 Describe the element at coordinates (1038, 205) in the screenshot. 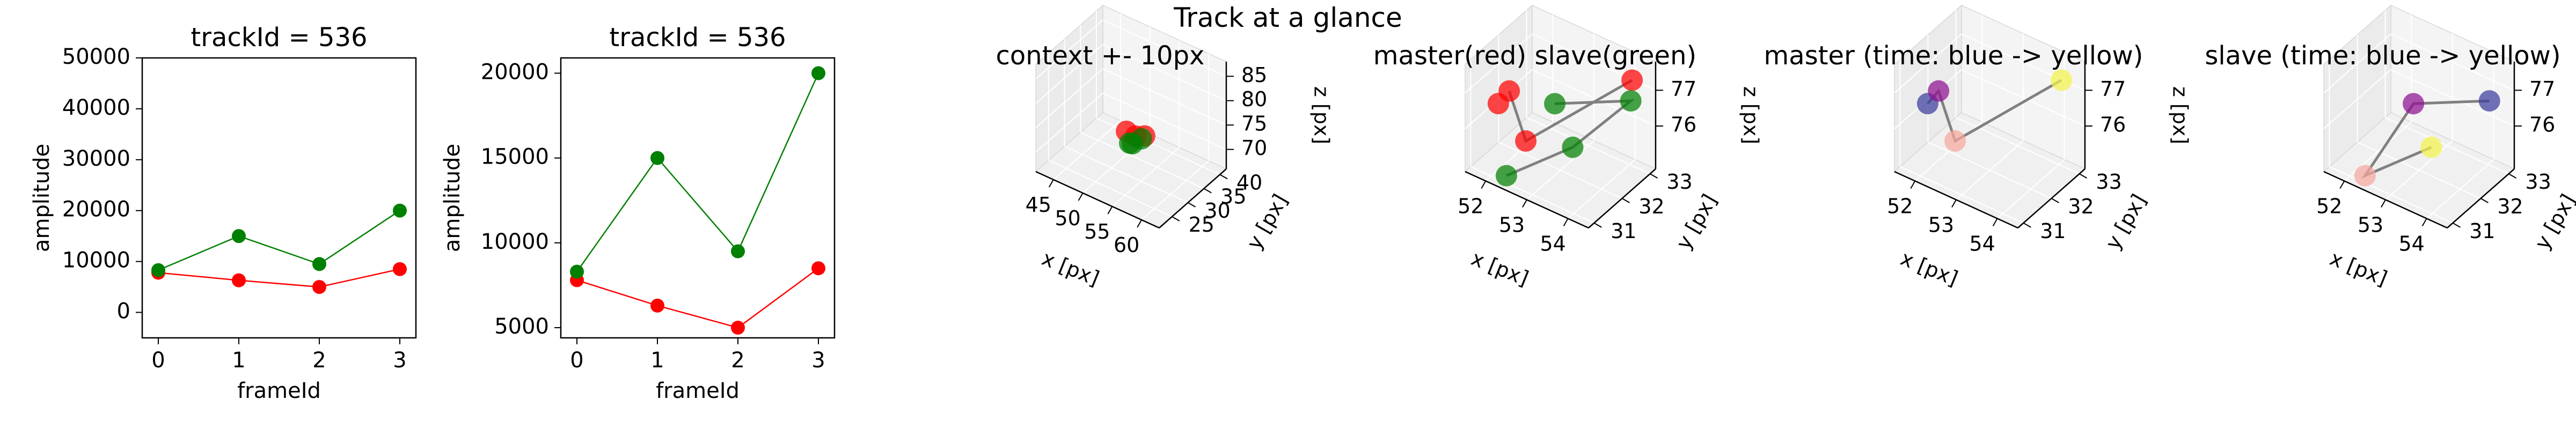

I see `x-tick-label: 45` at that location.